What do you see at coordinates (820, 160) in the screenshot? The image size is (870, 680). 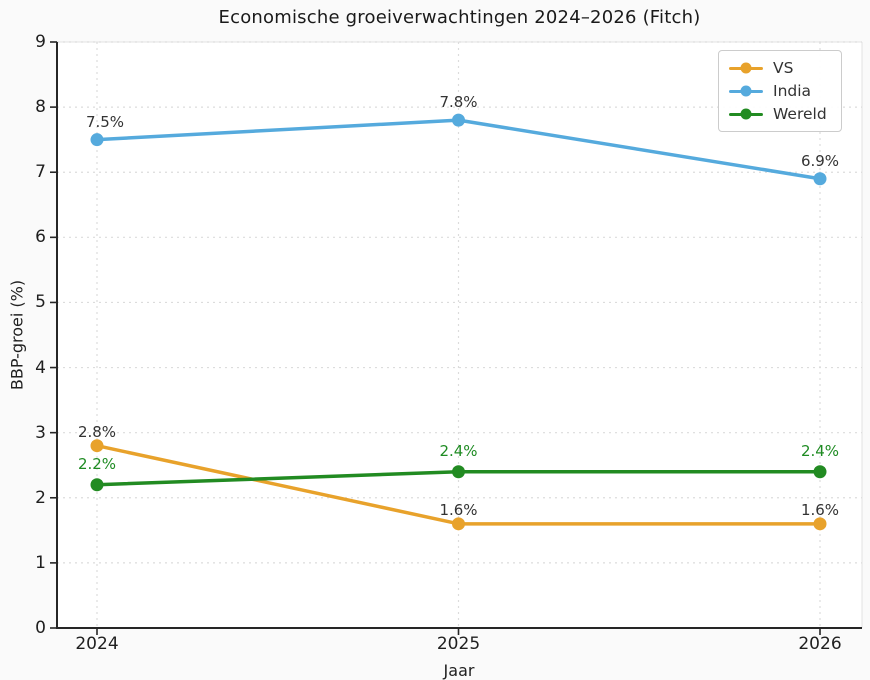 I see `point-label-india: 6.9%` at bounding box center [820, 160].